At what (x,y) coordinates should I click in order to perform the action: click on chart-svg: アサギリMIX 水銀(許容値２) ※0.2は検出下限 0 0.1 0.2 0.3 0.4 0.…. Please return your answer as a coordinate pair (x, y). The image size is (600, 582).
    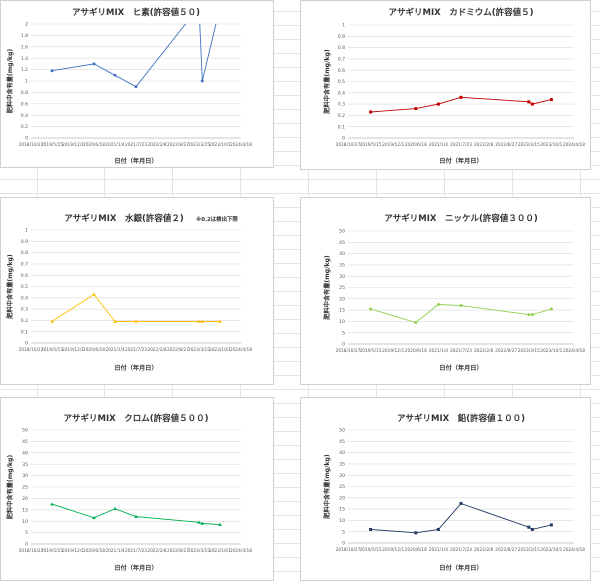
    Looking at the image, I should click on (129, 292).